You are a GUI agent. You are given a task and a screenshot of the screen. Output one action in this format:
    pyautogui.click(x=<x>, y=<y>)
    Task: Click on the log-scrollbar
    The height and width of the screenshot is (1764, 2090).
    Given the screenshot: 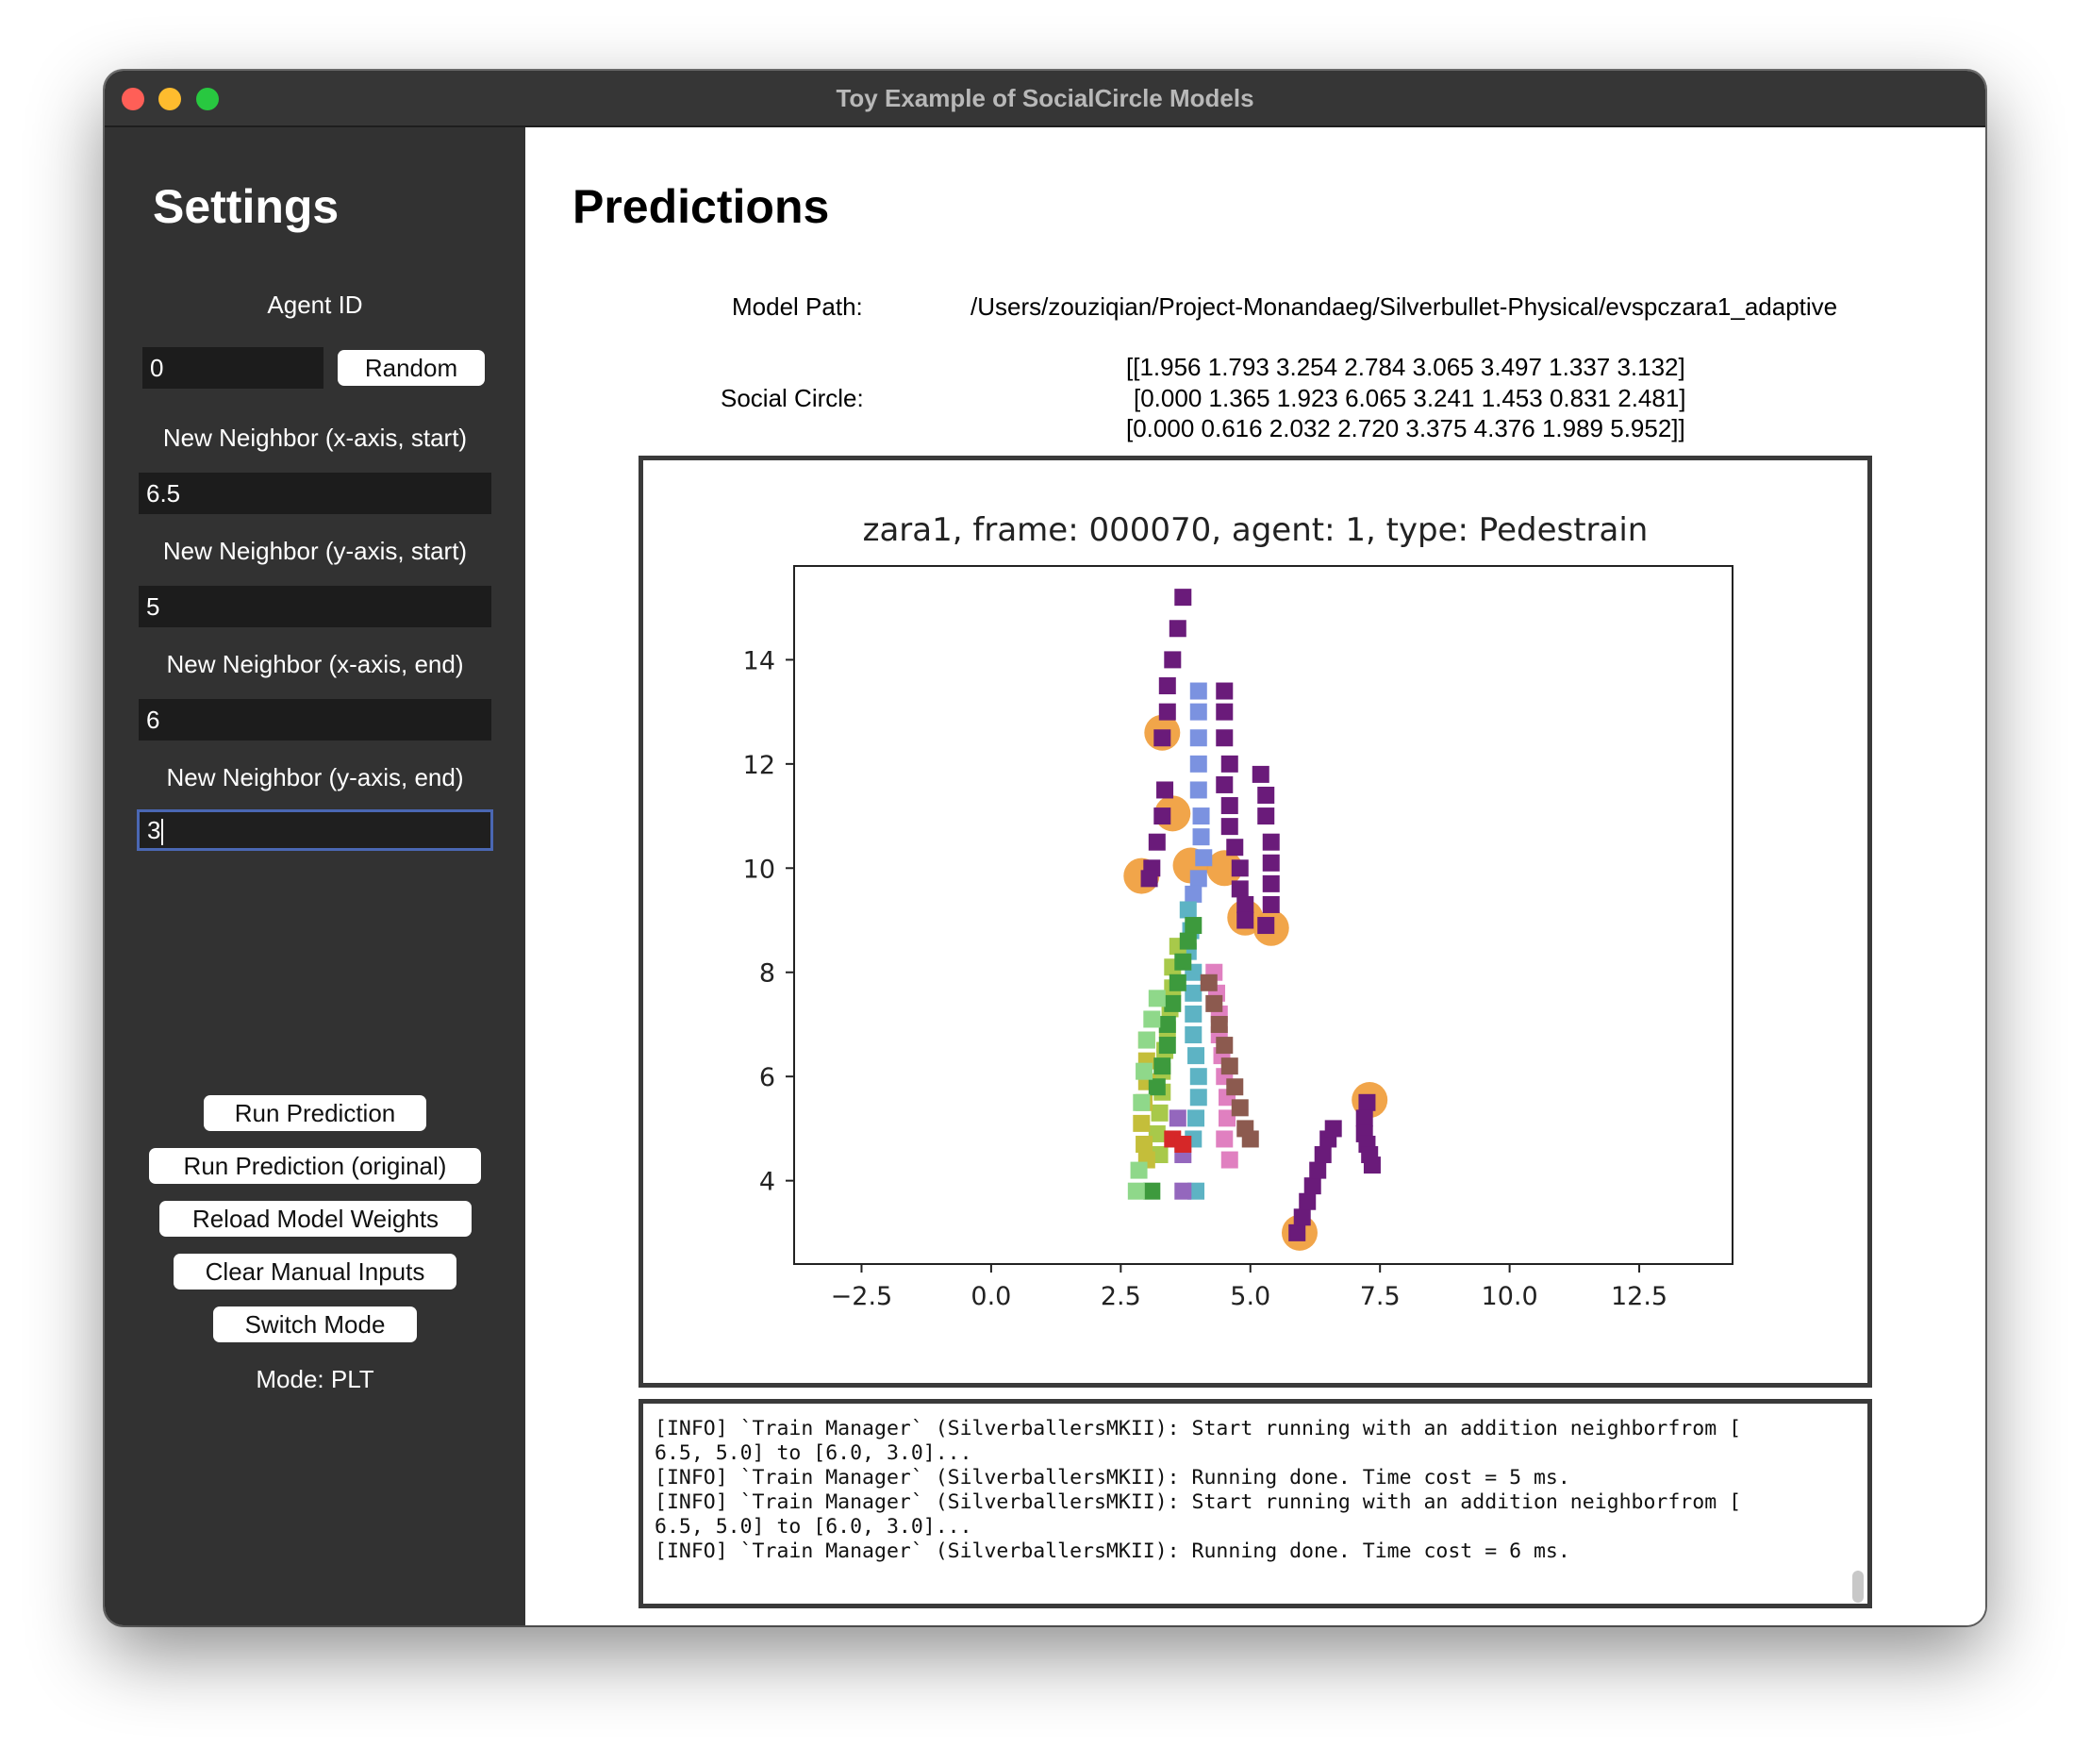 What is the action you would take?
    pyautogui.click(x=1858, y=1587)
    